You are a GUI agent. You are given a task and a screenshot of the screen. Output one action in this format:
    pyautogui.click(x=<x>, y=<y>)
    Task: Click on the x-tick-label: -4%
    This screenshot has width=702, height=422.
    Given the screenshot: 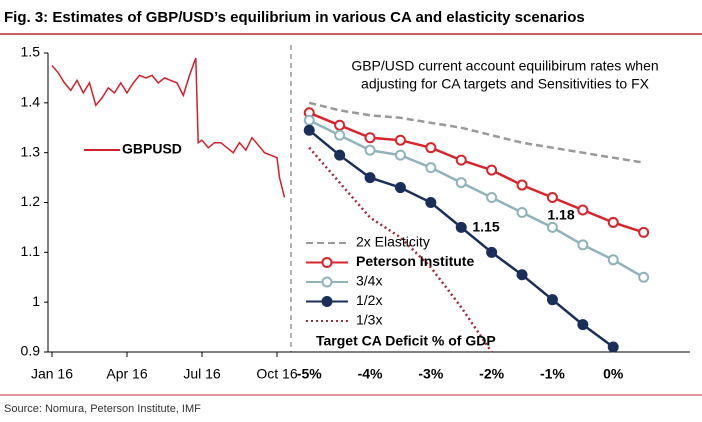 What is the action you would take?
    pyautogui.click(x=370, y=374)
    